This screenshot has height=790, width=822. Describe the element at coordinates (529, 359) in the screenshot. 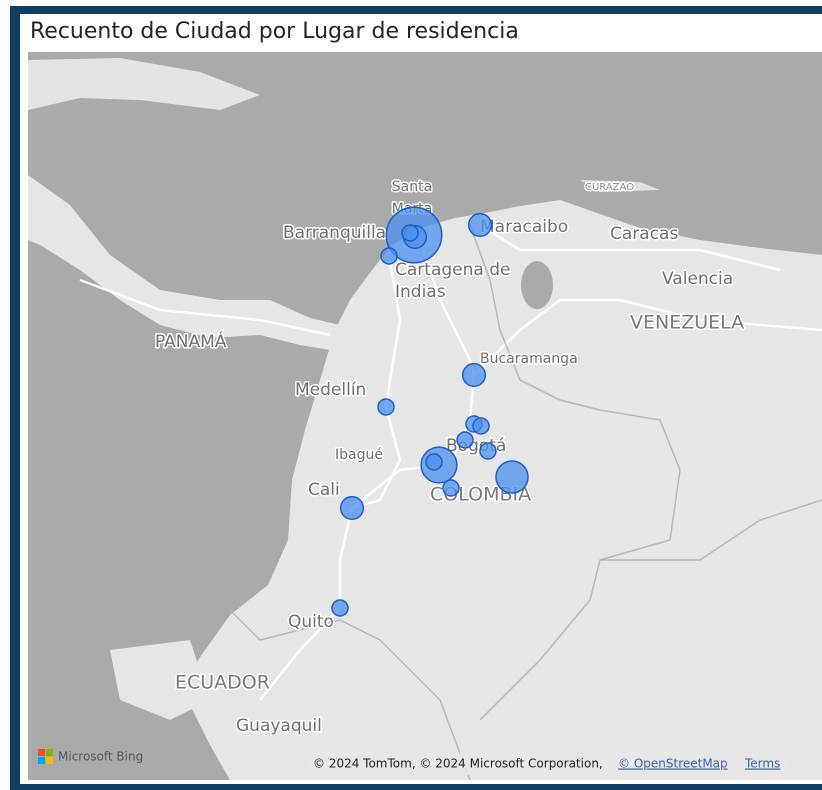

I see `place-label: Bucaramanga` at that location.